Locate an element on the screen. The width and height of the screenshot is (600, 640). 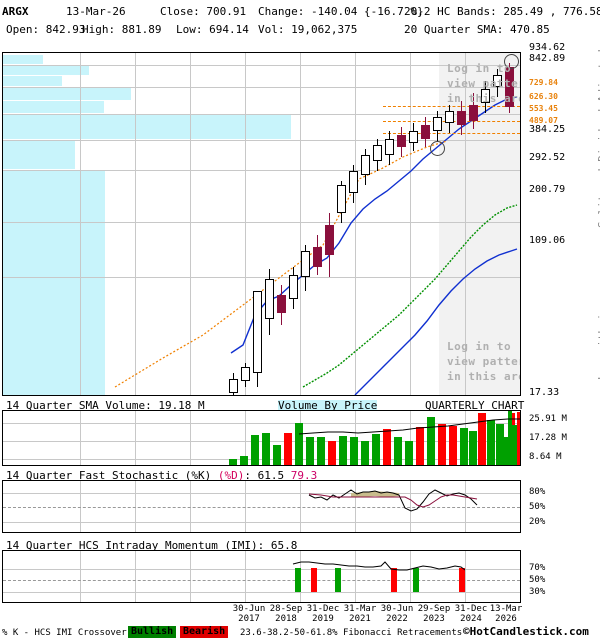
date-tick-year: 2017 is located at coordinates (249, 619).